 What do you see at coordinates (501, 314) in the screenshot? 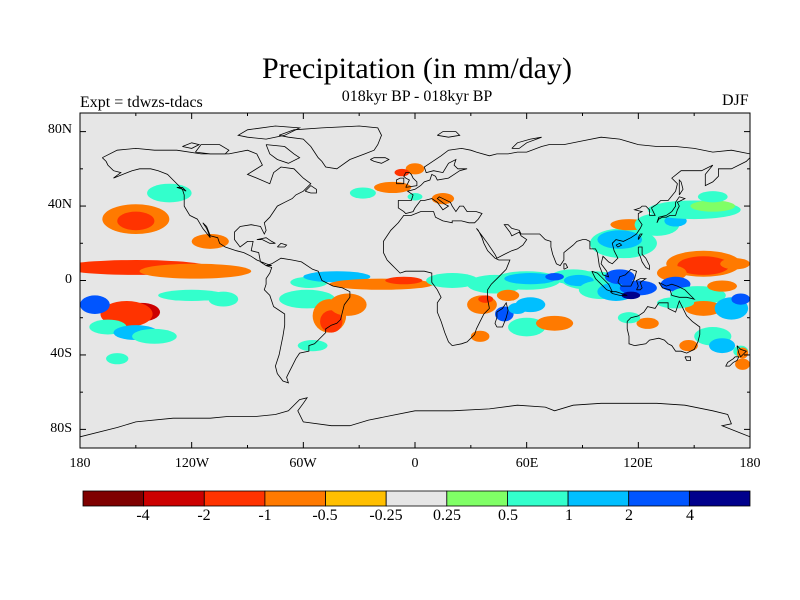
I see `coastline-madagascar` at bounding box center [501, 314].